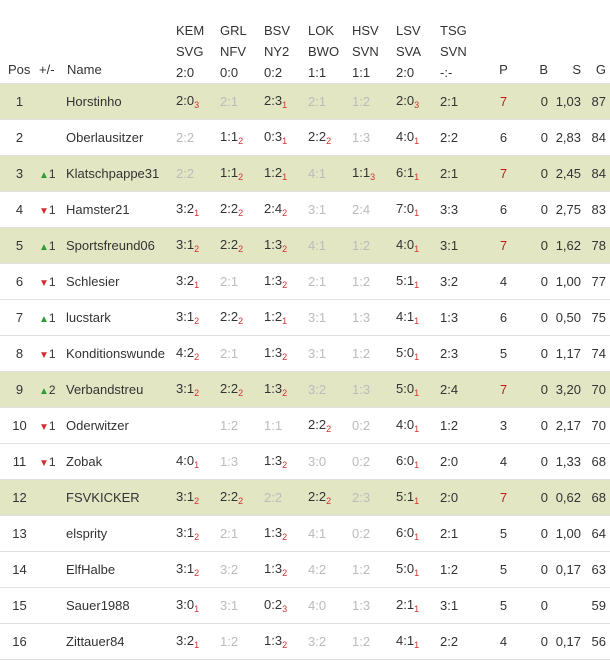 The height and width of the screenshot is (660, 610). Describe the element at coordinates (91, 569) in the screenshot. I see `row-player-name: ElfHalbe` at that location.